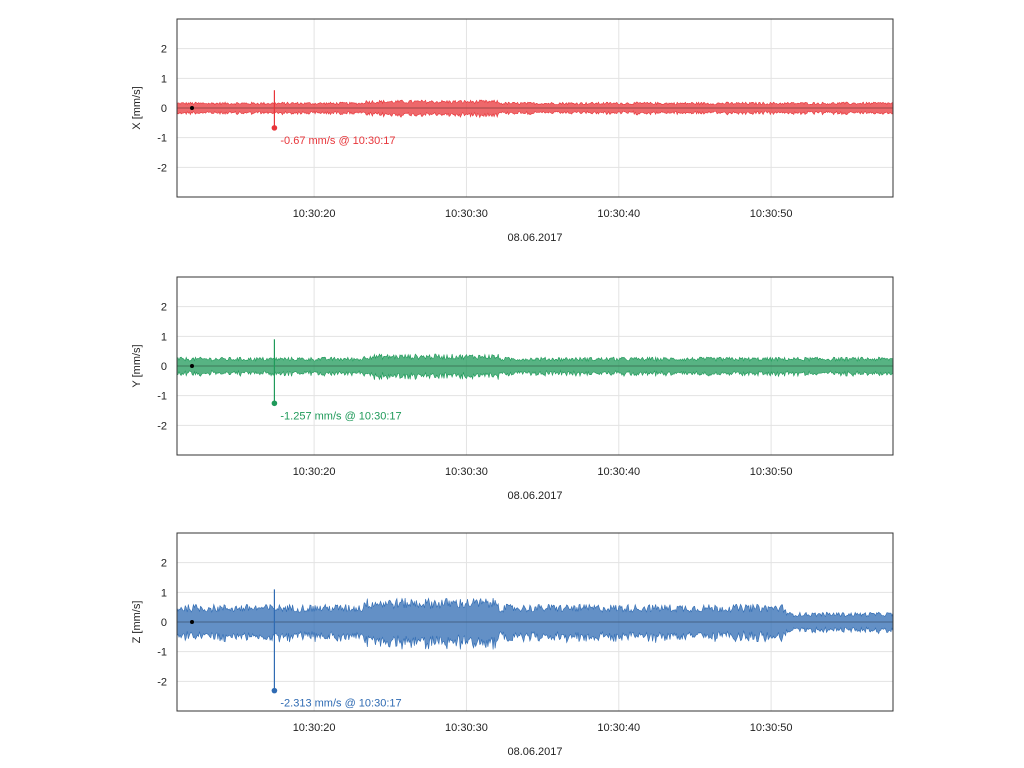  Describe the element at coordinates (340, 704) in the screenshot. I see `min-annotation: -2.313 mm/s @ 10:30:17` at that location.